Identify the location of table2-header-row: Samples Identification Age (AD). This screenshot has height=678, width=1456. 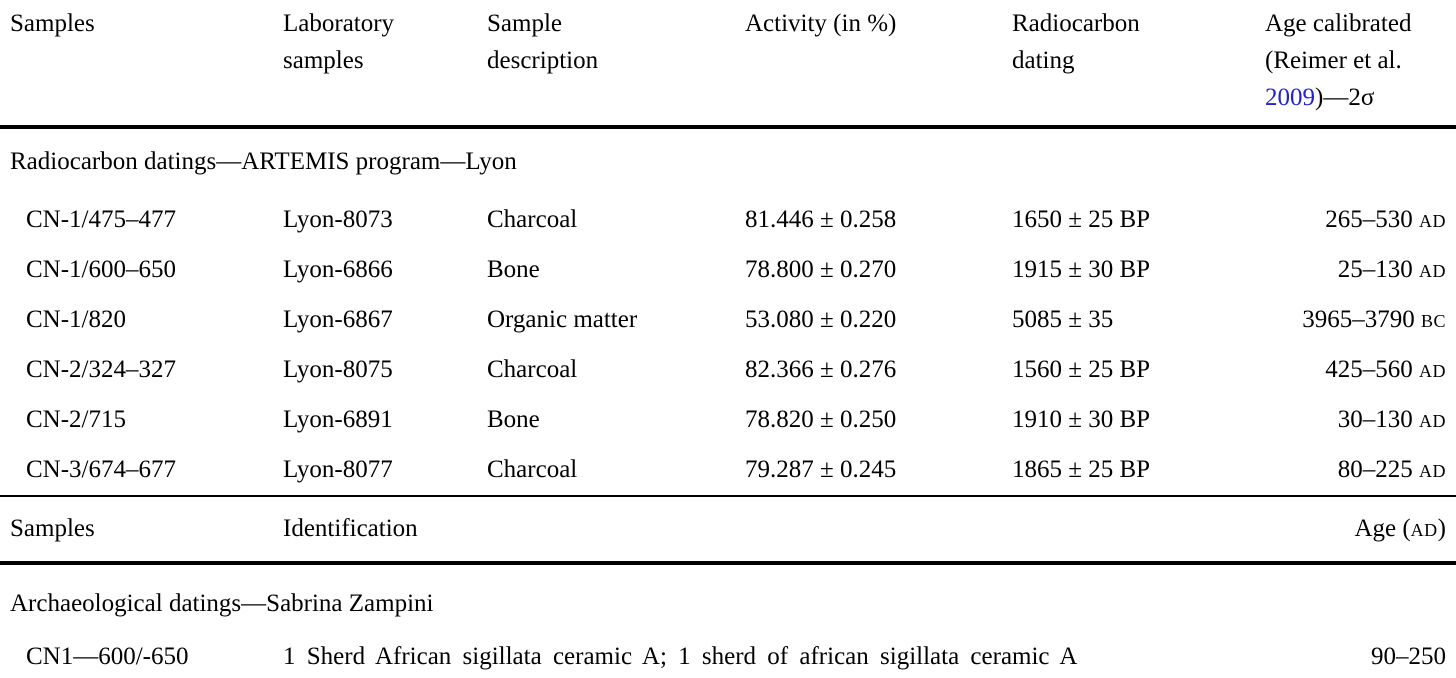
(728, 530).